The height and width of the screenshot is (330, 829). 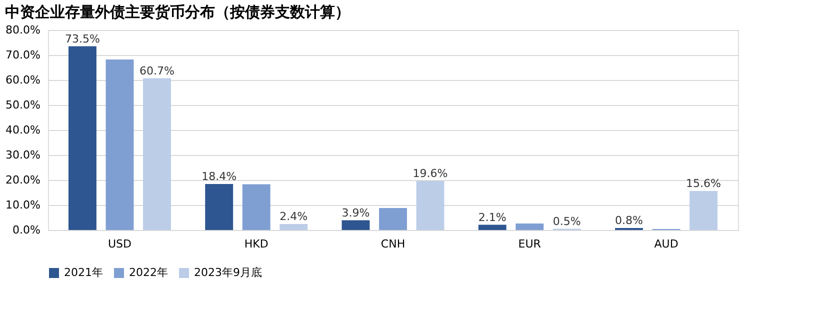 What do you see at coordinates (82, 39) in the screenshot?
I see `data-label: 73.5%` at bounding box center [82, 39].